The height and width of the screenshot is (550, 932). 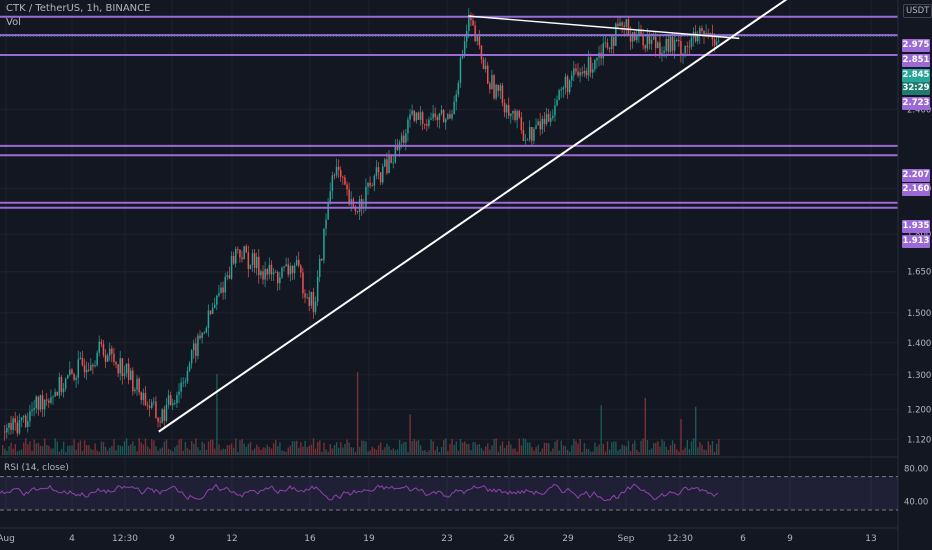 What do you see at coordinates (680, 539) in the screenshot?
I see `date-tick-label: 12:30` at bounding box center [680, 539].